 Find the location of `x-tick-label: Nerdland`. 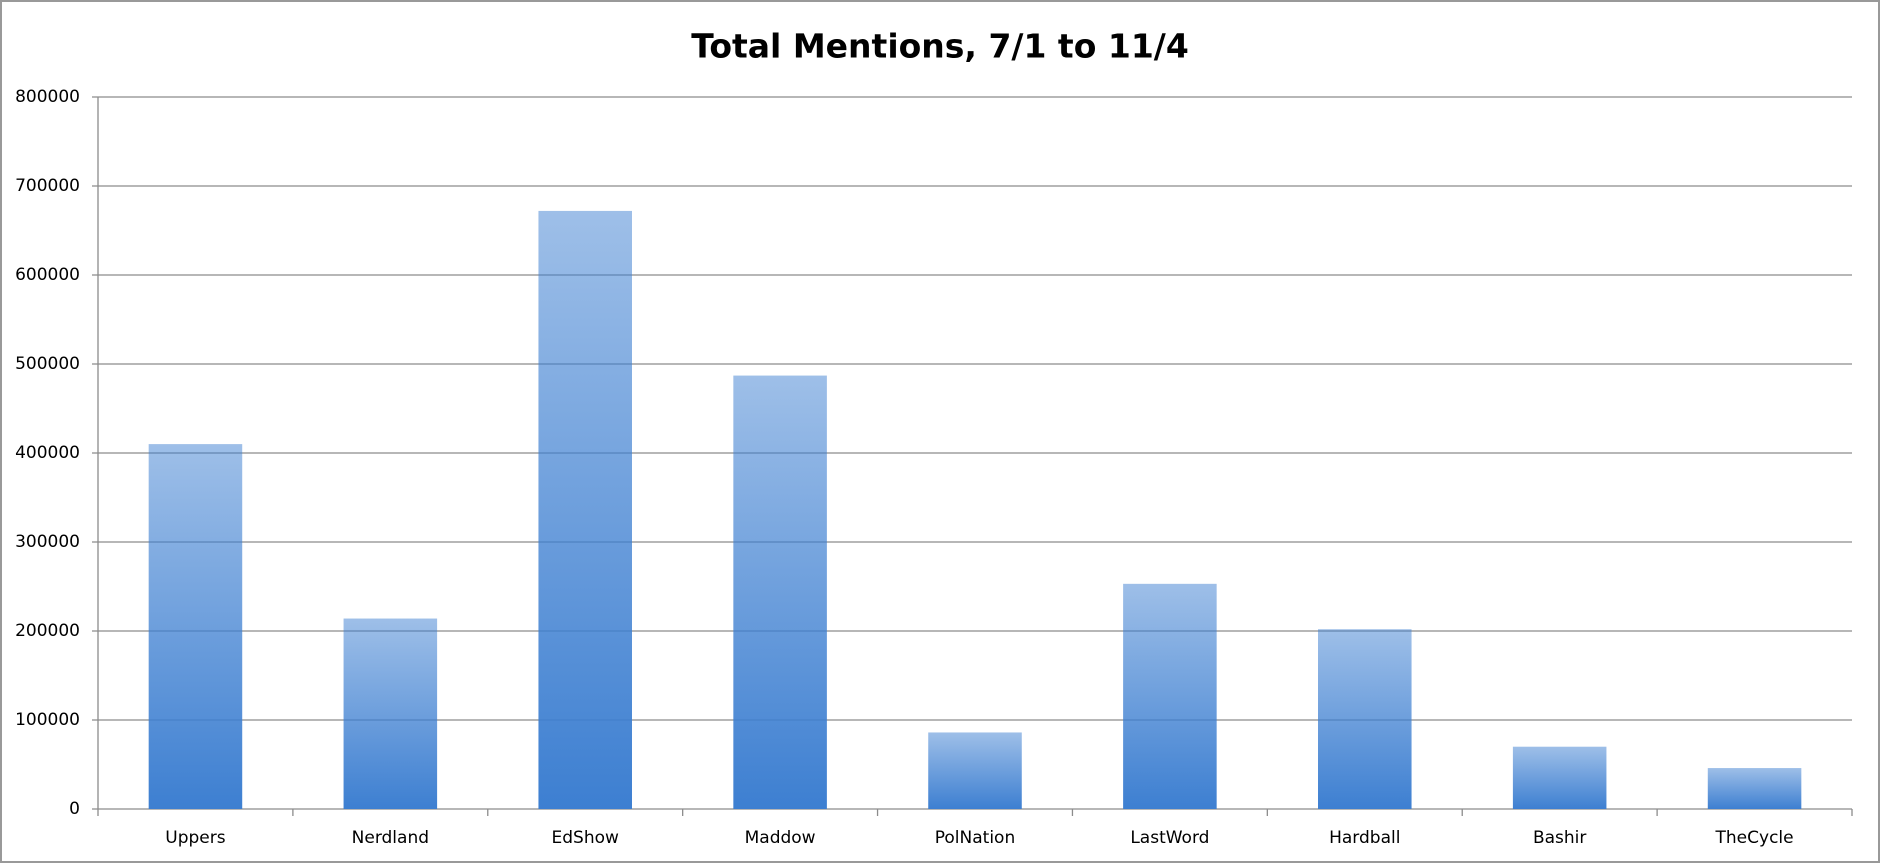

x-tick-label: Nerdland is located at coordinates (390, 838).